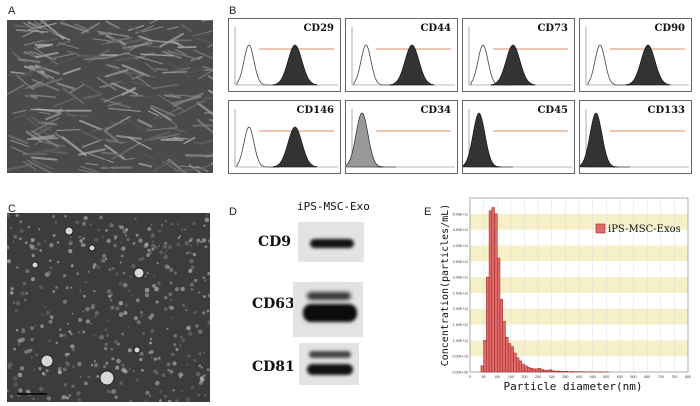 This screenshot has height=406, width=700. I want to click on exosome-vesicle, so click(47, 361).